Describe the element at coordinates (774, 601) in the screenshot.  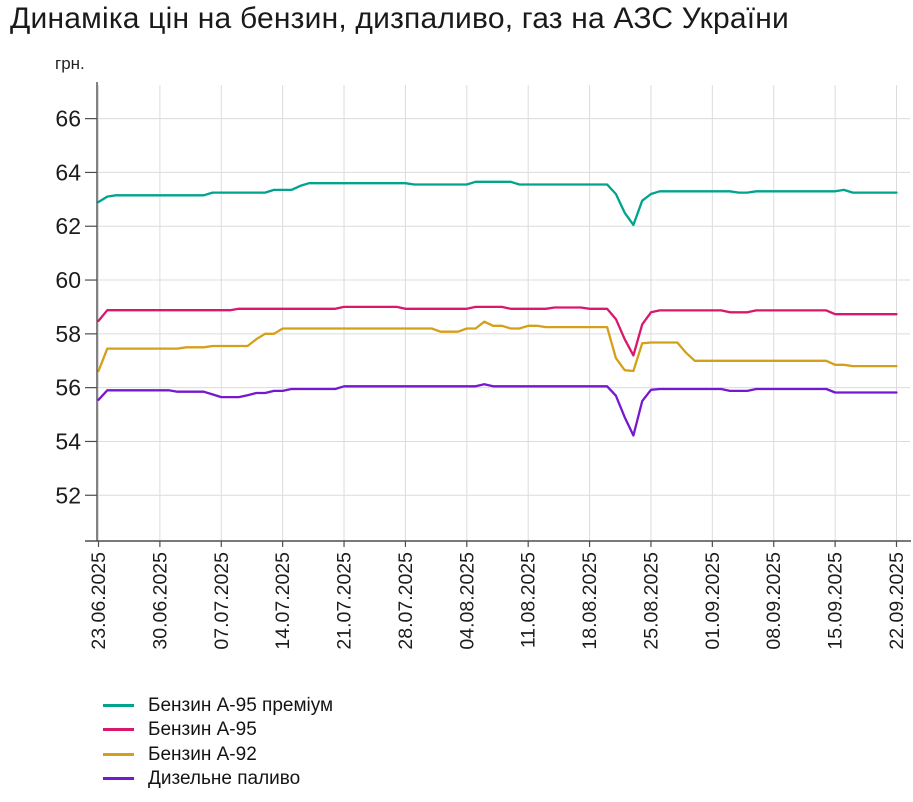
I see `x-tick-label: 08.09.2025` at that location.